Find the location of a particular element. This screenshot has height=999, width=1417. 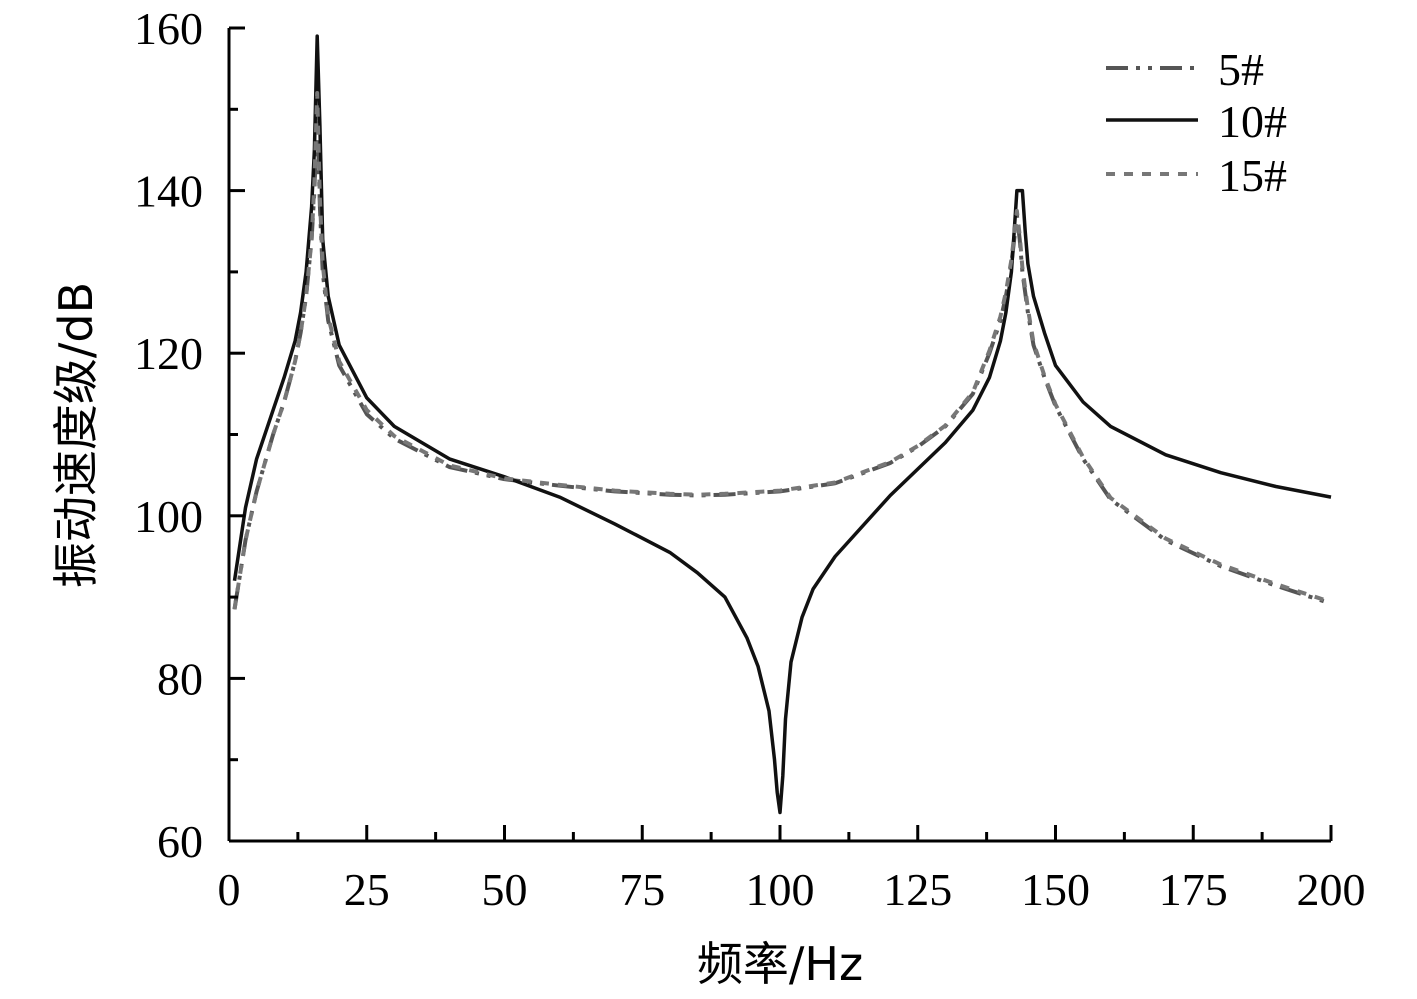

legend-label-0: 5# is located at coordinates (1241, 69).